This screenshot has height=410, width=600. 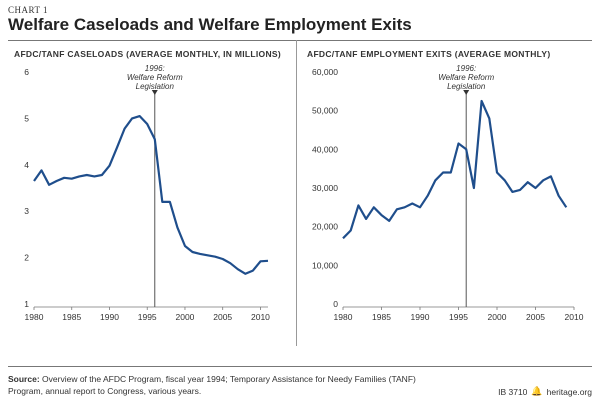 I want to click on y-tick-label: 1, so click(x=26, y=304).